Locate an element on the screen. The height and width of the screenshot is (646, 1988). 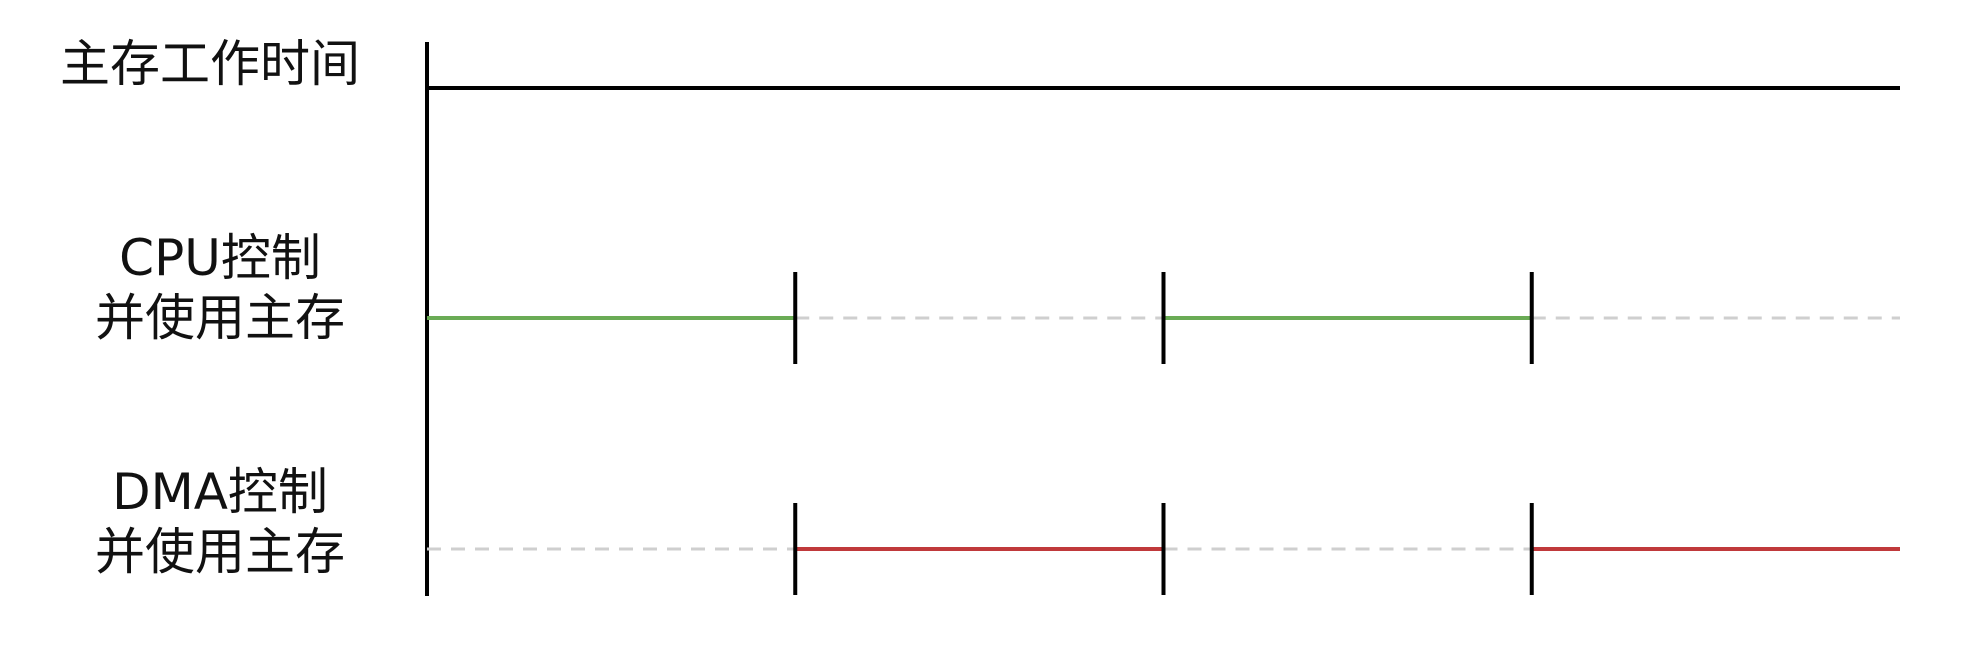
cpu-label-line1: CPU控制 is located at coordinates (220, 258).